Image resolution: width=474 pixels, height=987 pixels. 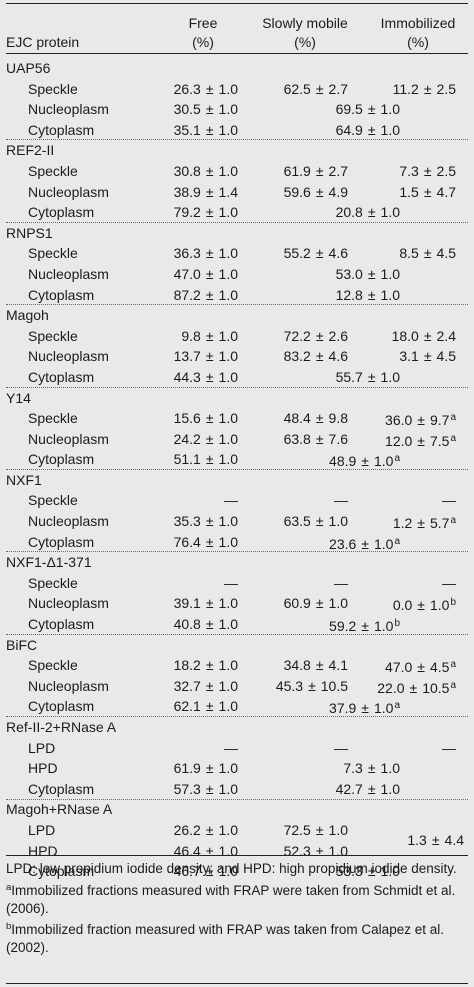 What do you see at coordinates (61, 727) in the screenshot?
I see `group-name: Ref-II-2+RNase A` at bounding box center [61, 727].